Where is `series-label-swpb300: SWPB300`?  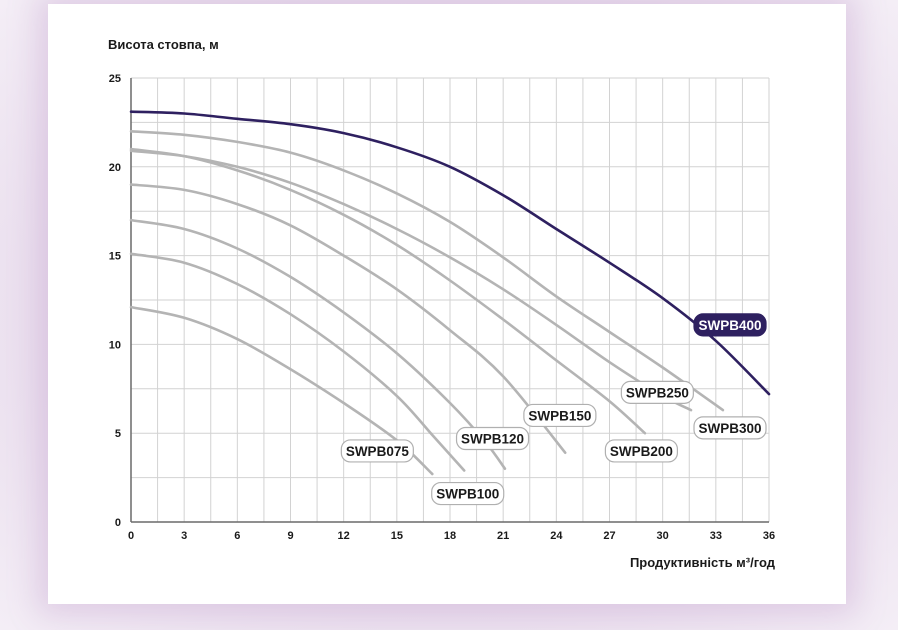 series-label-swpb300: SWPB300 is located at coordinates (730, 428).